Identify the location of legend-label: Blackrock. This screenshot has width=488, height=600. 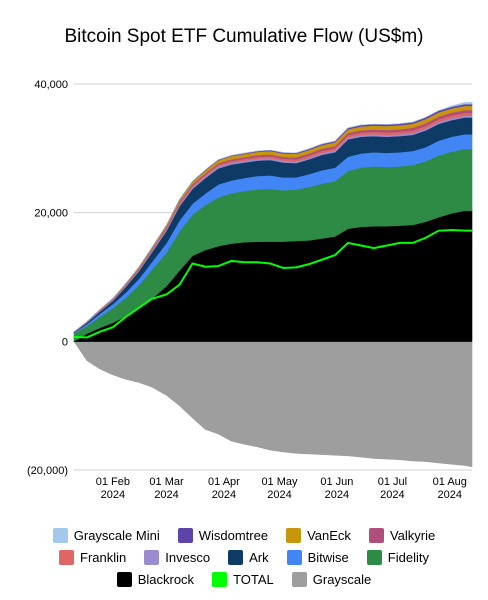
(166, 579).